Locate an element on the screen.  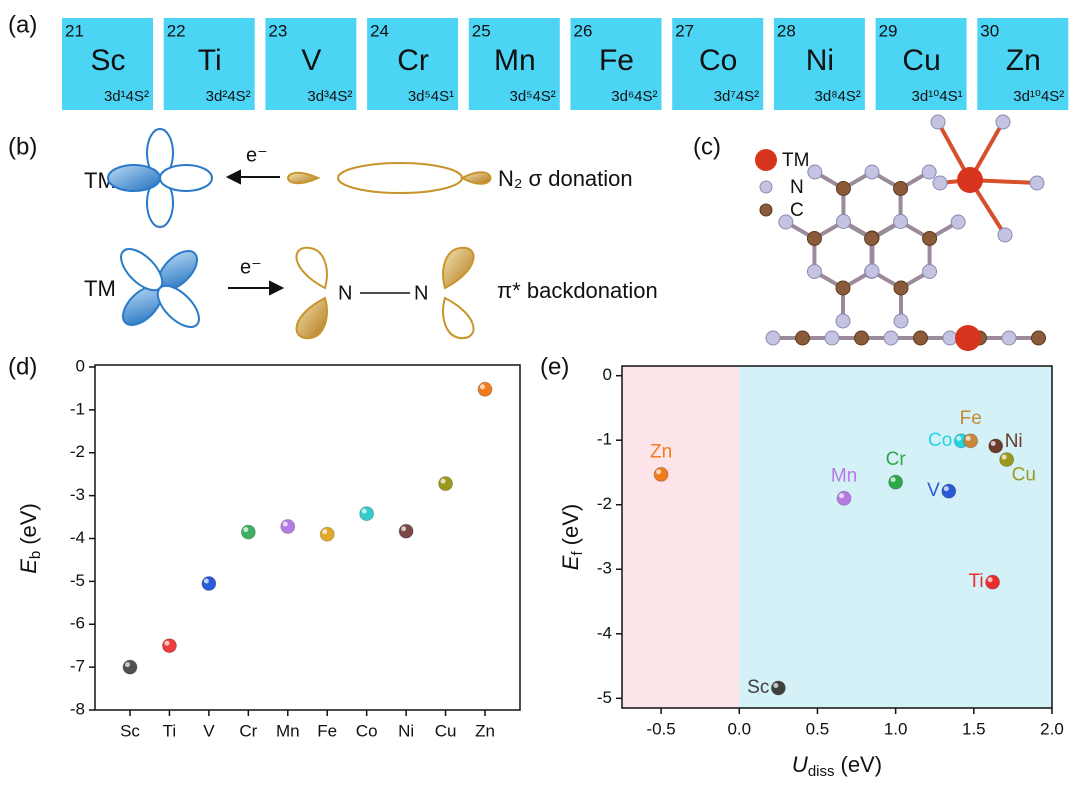
x-tick-label: 1.5 is located at coordinates (974, 728).